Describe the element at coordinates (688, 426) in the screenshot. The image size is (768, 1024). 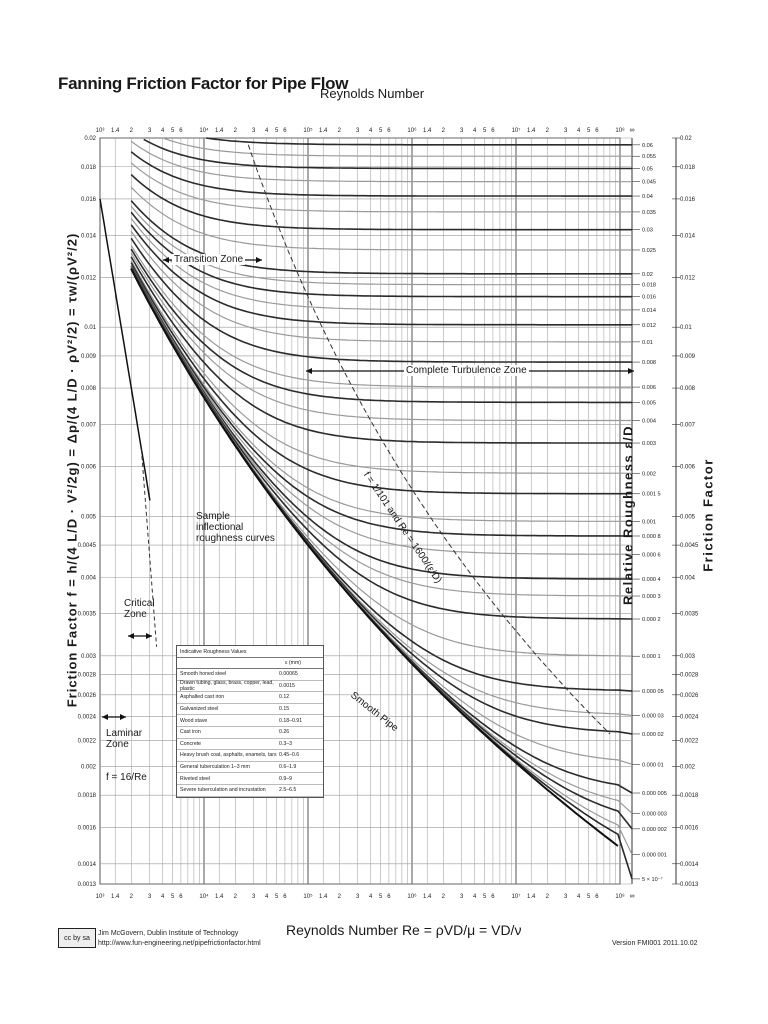
I see `y-tick-label-right: 0.007` at that location.